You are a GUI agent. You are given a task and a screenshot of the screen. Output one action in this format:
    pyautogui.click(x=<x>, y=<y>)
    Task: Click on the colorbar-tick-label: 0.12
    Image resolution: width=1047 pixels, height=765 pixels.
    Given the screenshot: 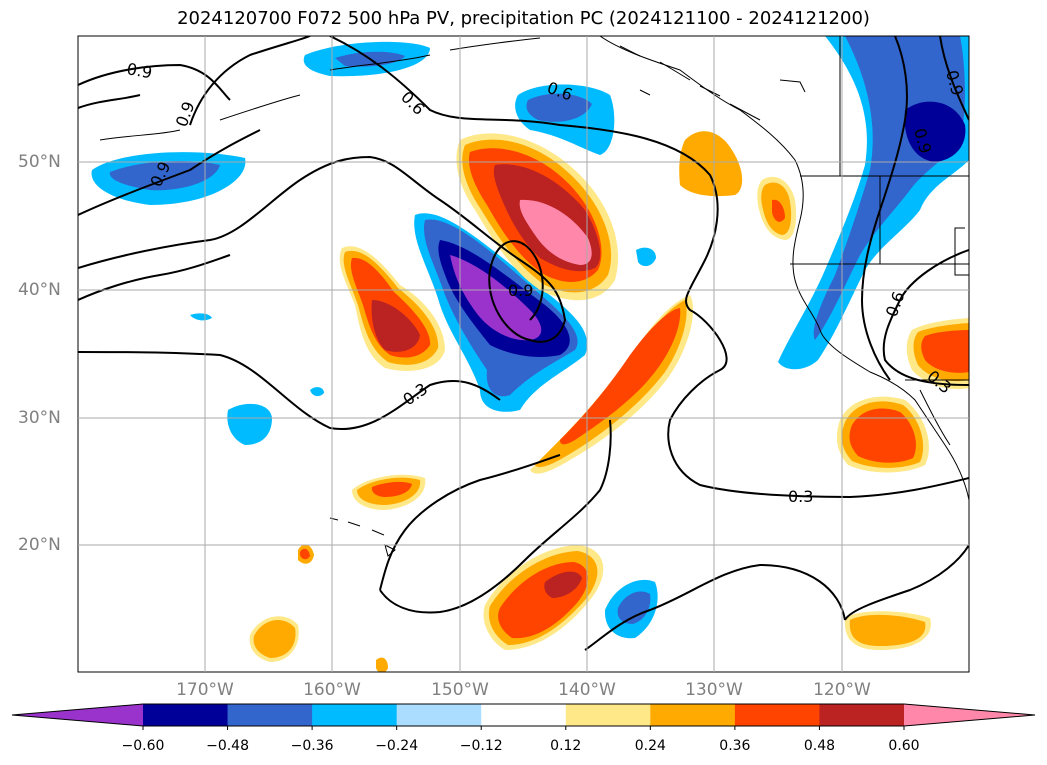 What is the action you would take?
    pyautogui.click(x=566, y=746)
    